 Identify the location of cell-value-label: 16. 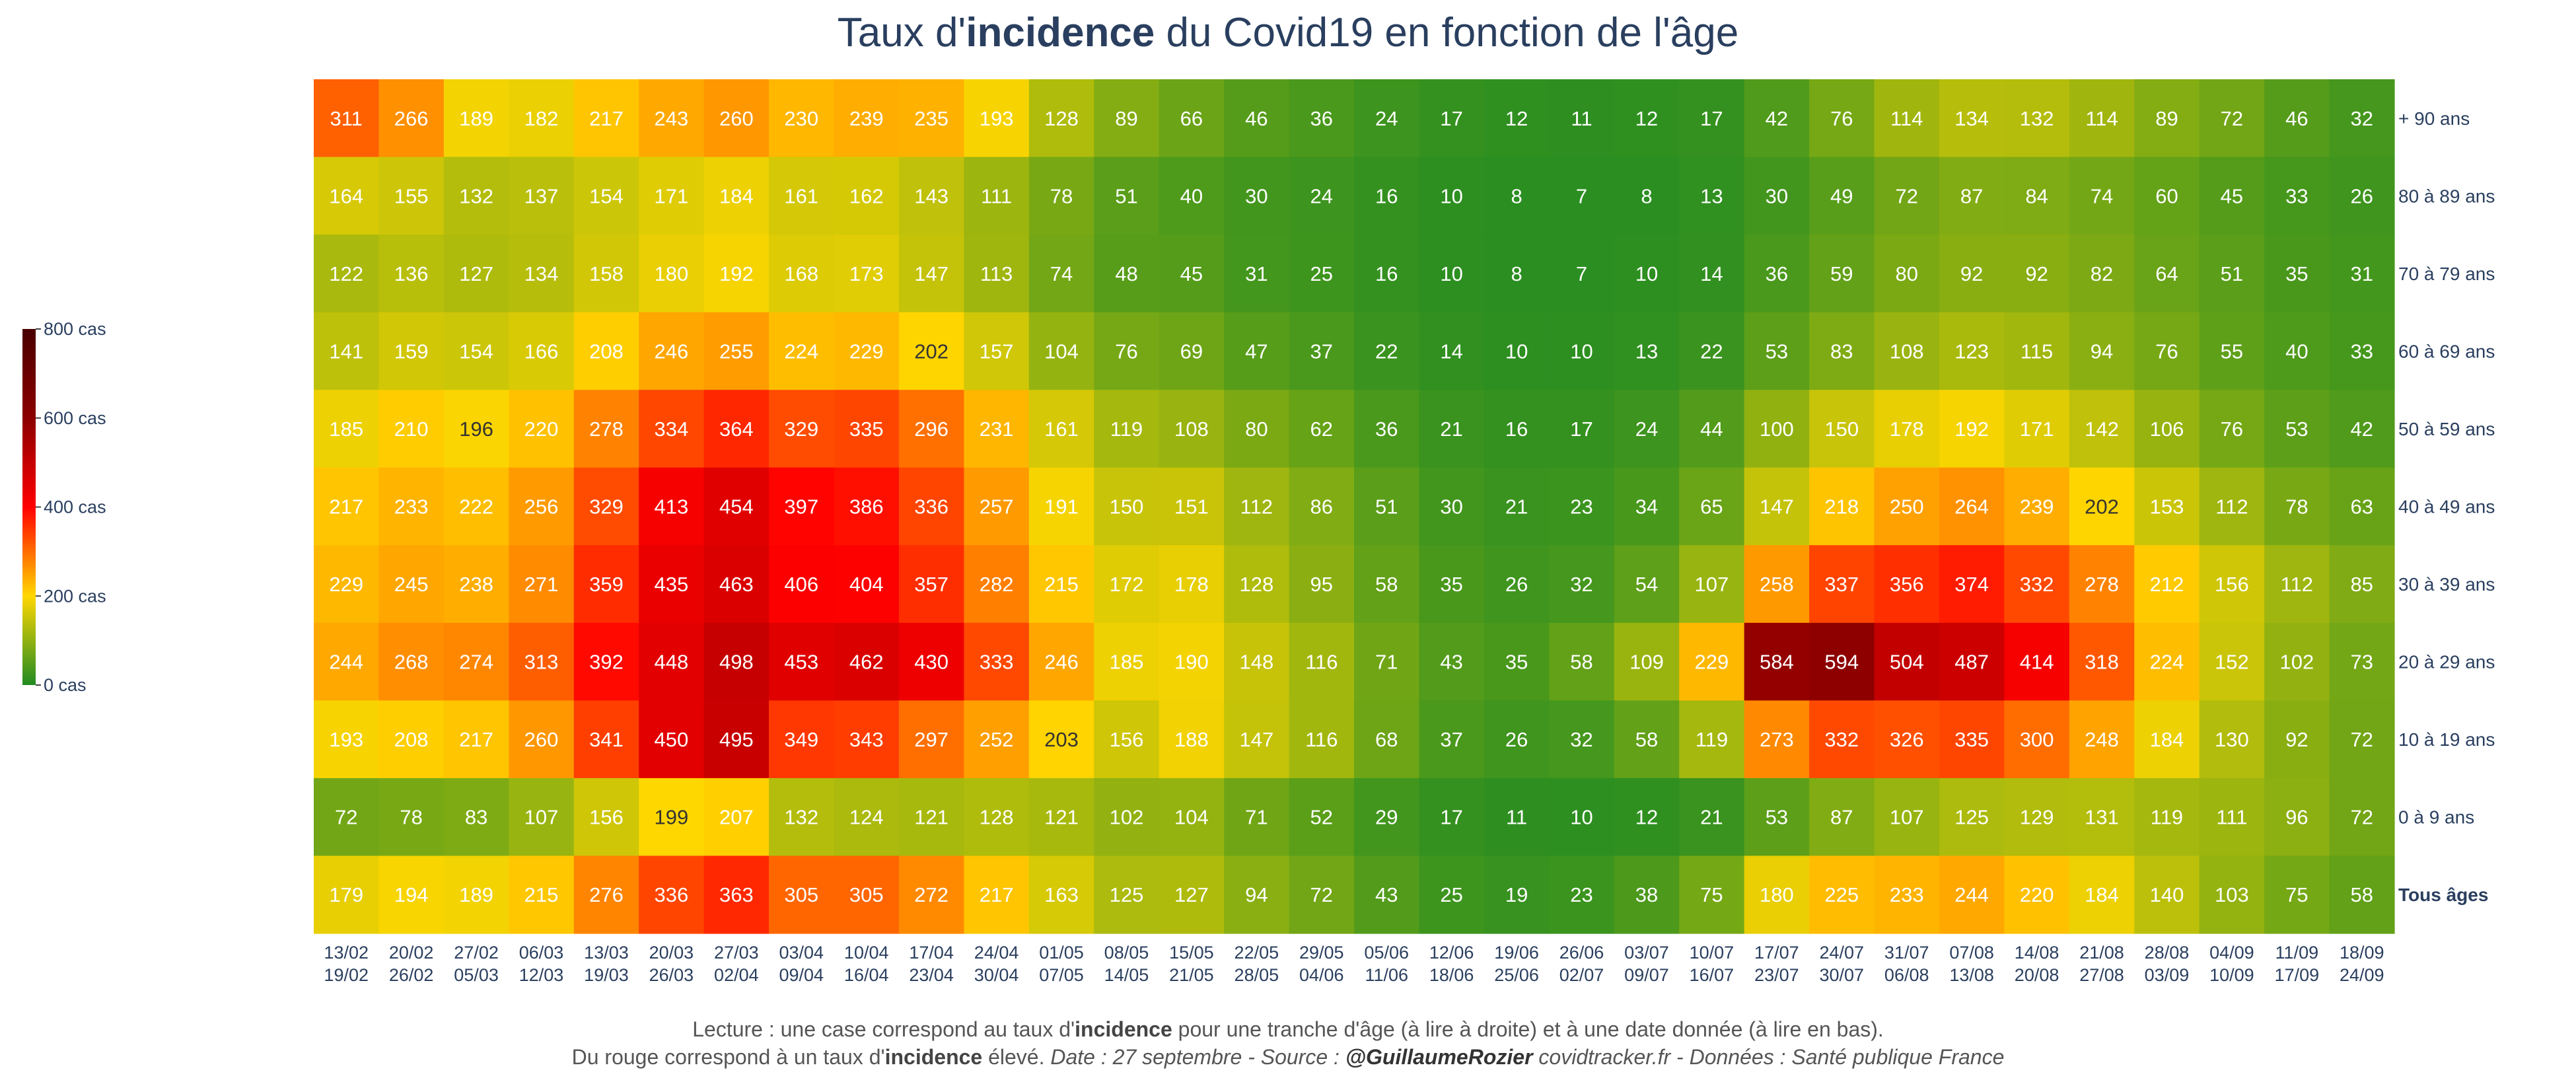
(1516, 430).